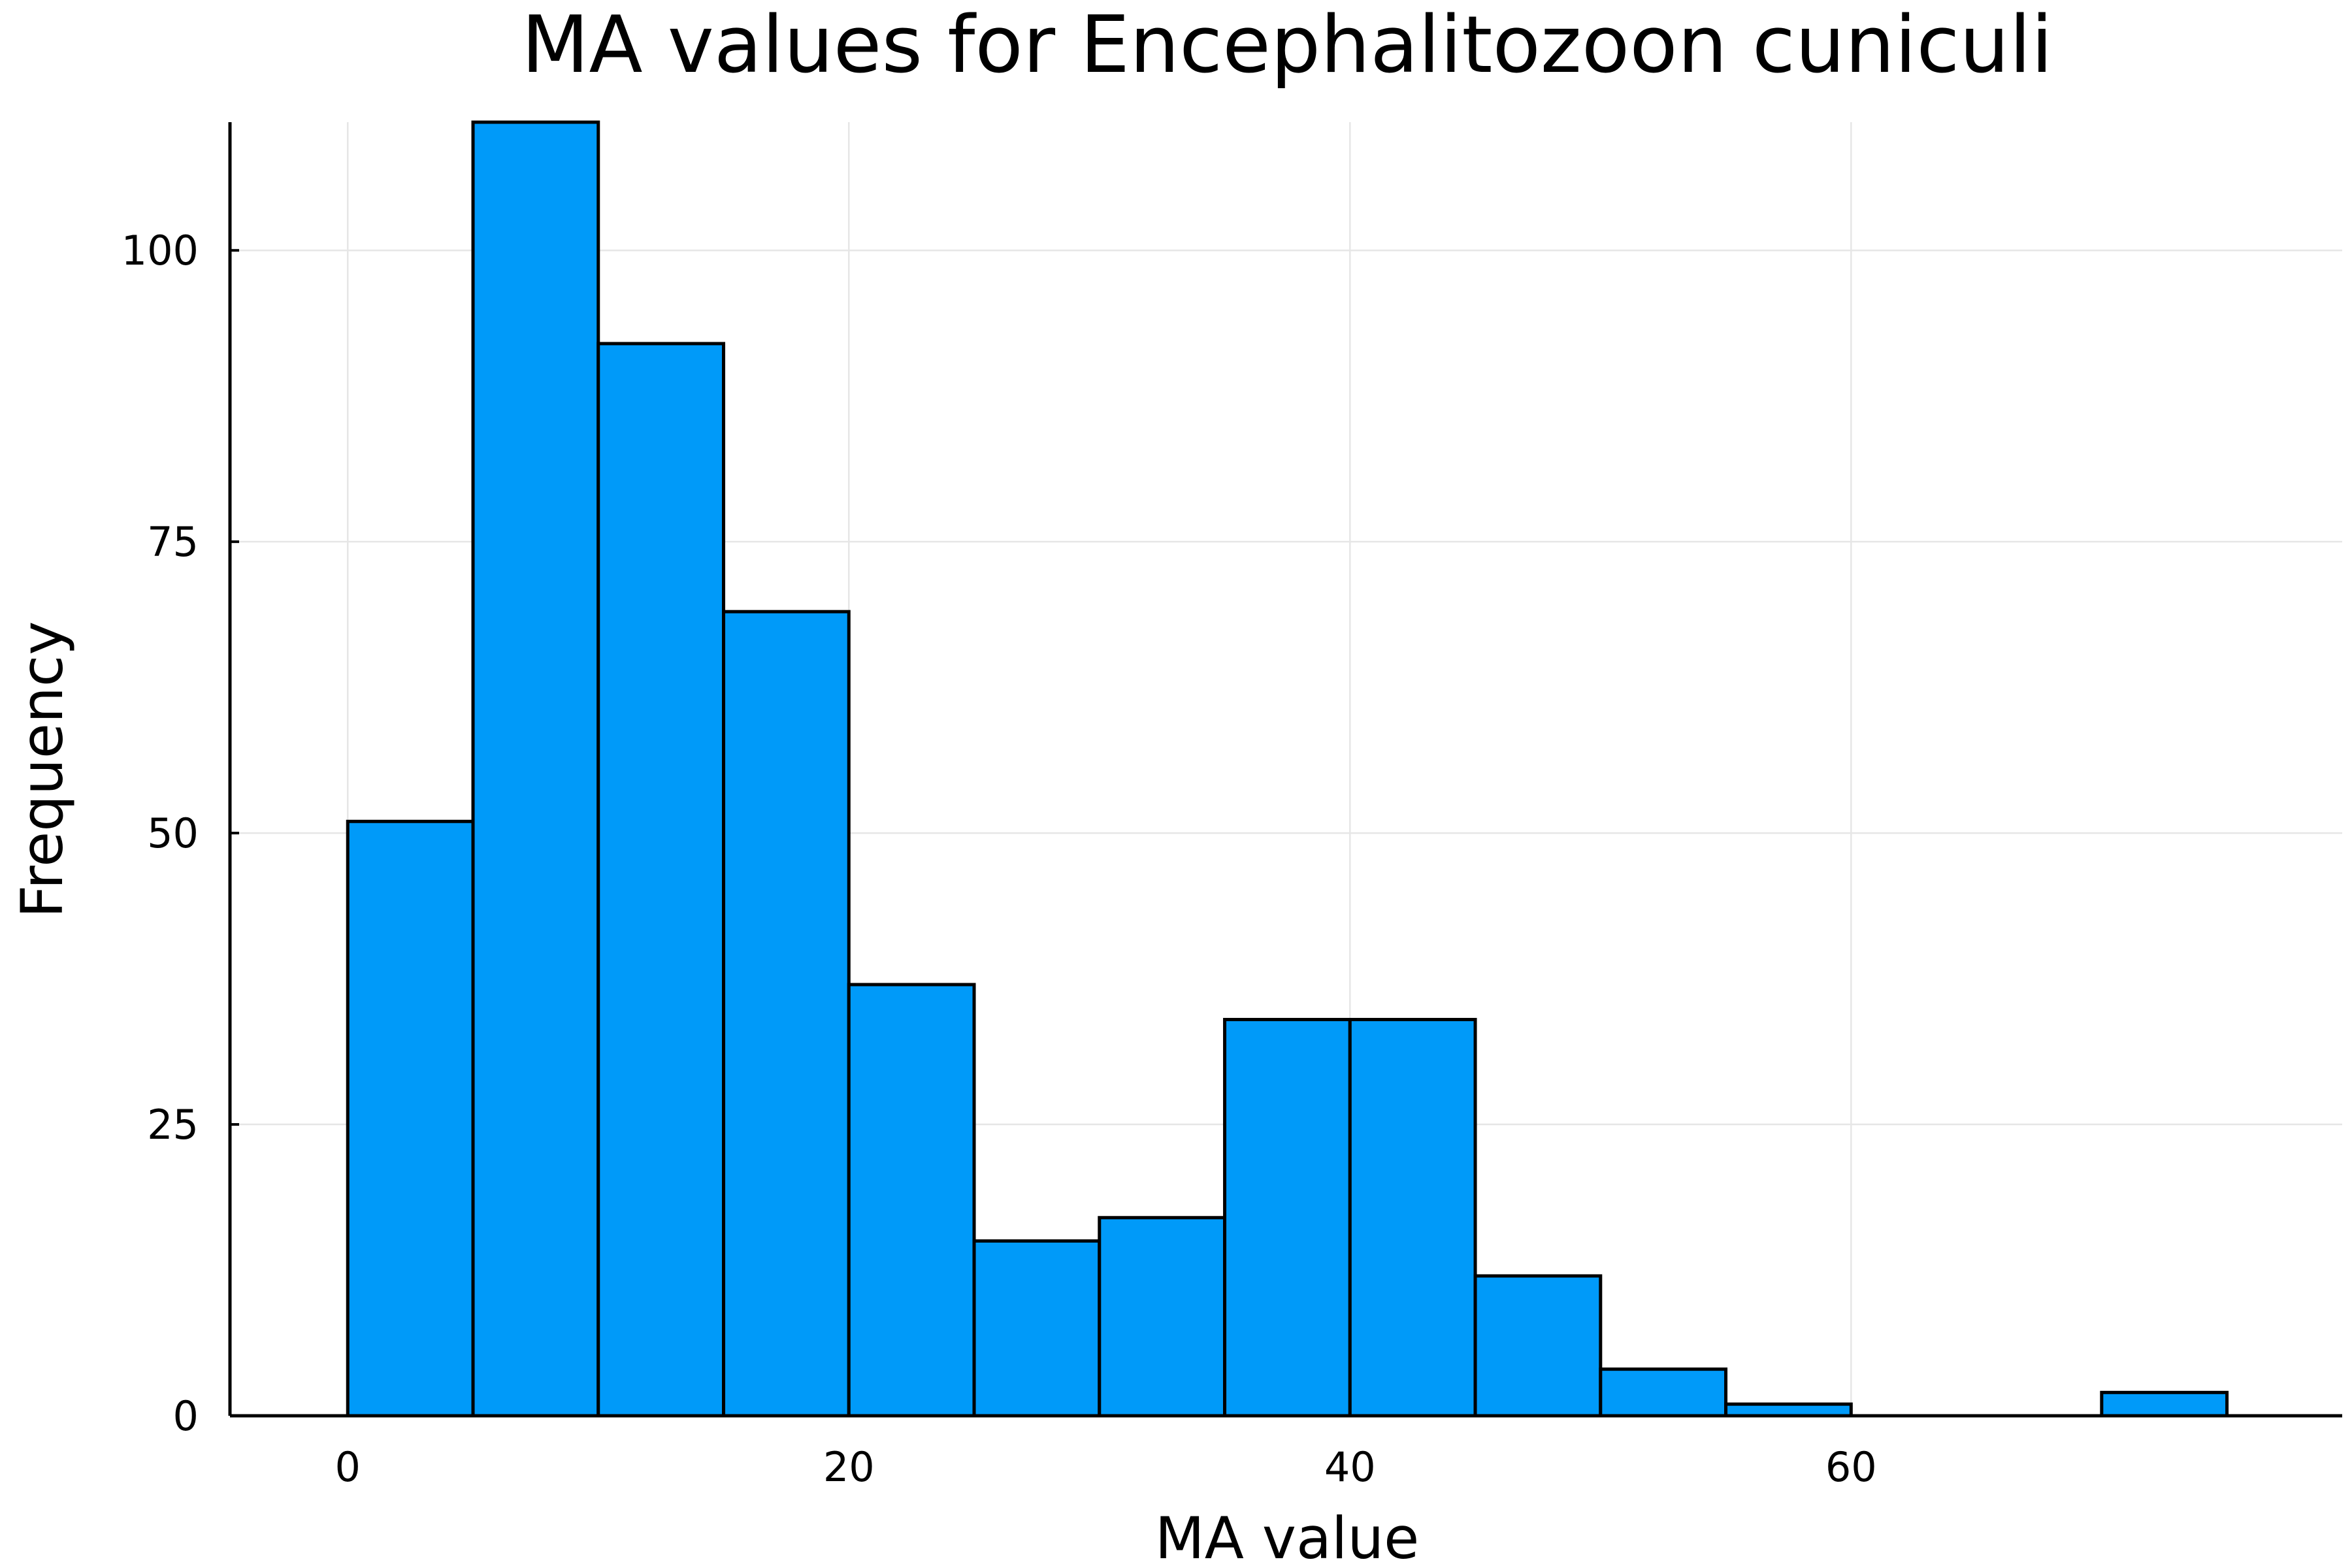  I want to click on x-tick-label-1: 20, so click(849, 1467).